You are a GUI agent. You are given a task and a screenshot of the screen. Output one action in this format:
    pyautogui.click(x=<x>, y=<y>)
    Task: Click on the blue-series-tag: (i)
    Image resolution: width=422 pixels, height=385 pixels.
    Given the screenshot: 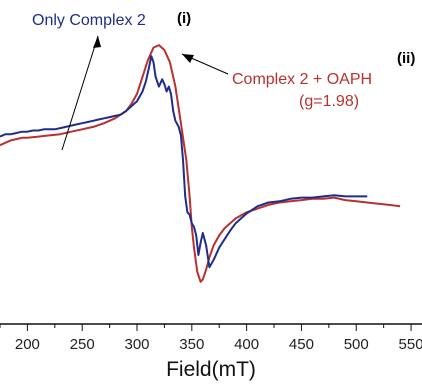 What is the action you would take?
    pyautogui.click(x=184, y=18)
    